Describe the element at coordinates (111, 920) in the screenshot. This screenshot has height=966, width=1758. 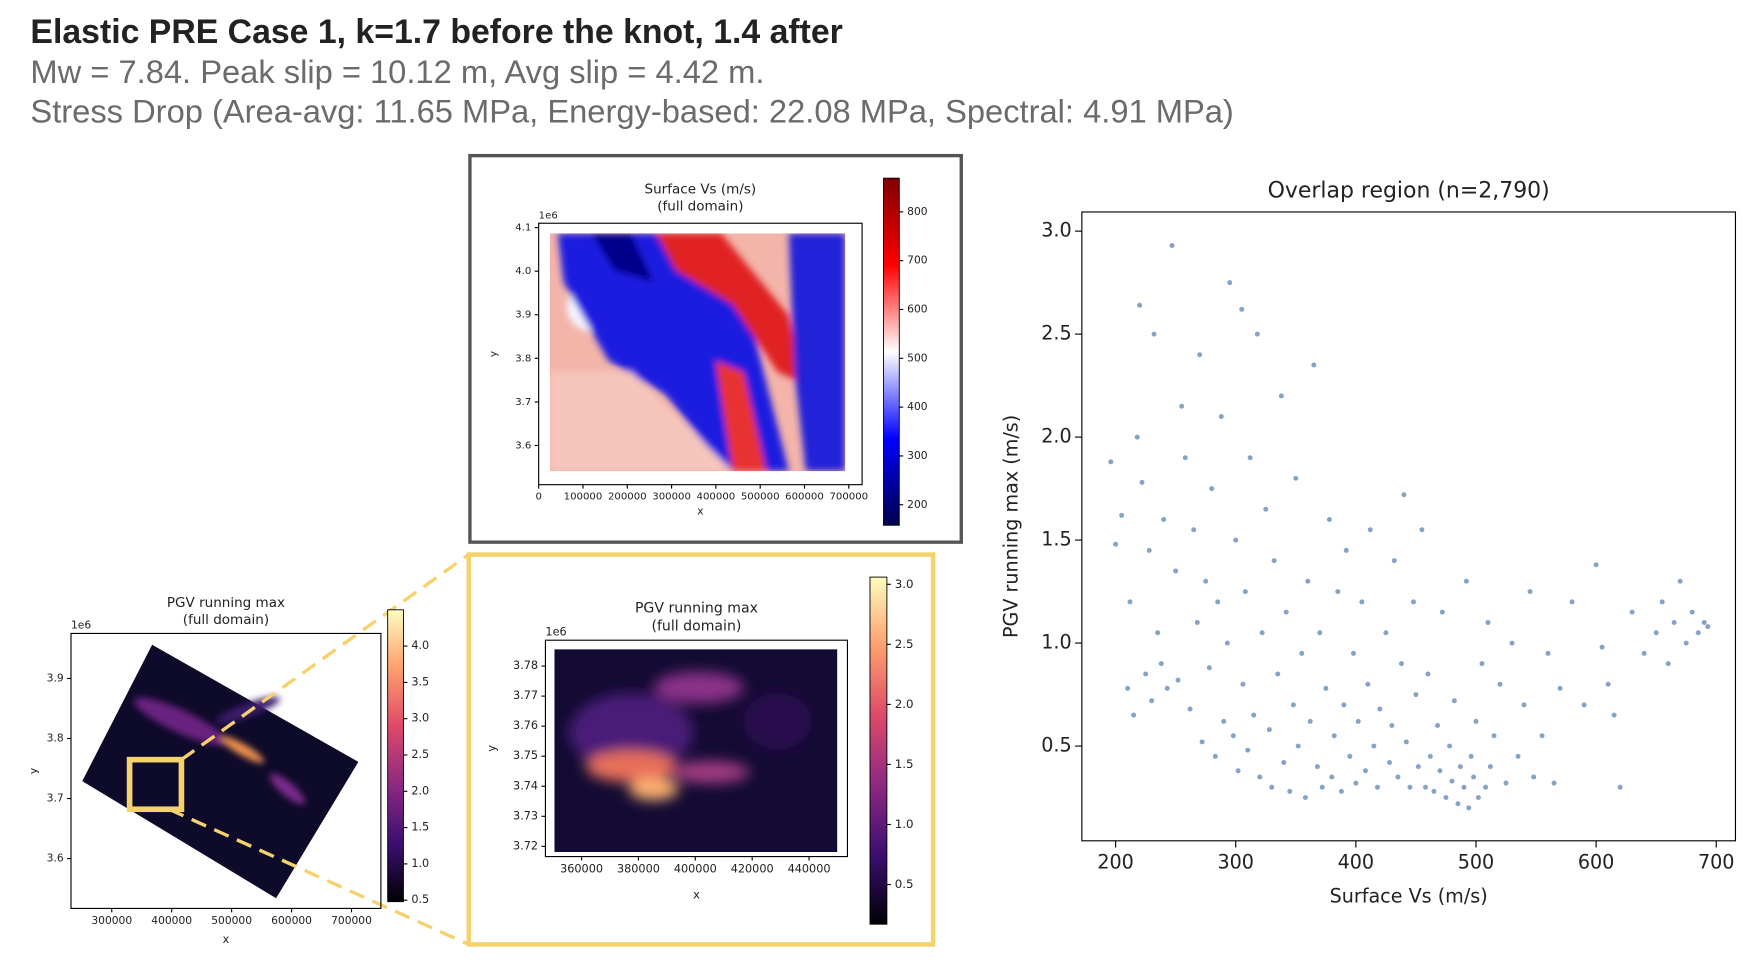
I see `x-tick-label: 300000` at that location.